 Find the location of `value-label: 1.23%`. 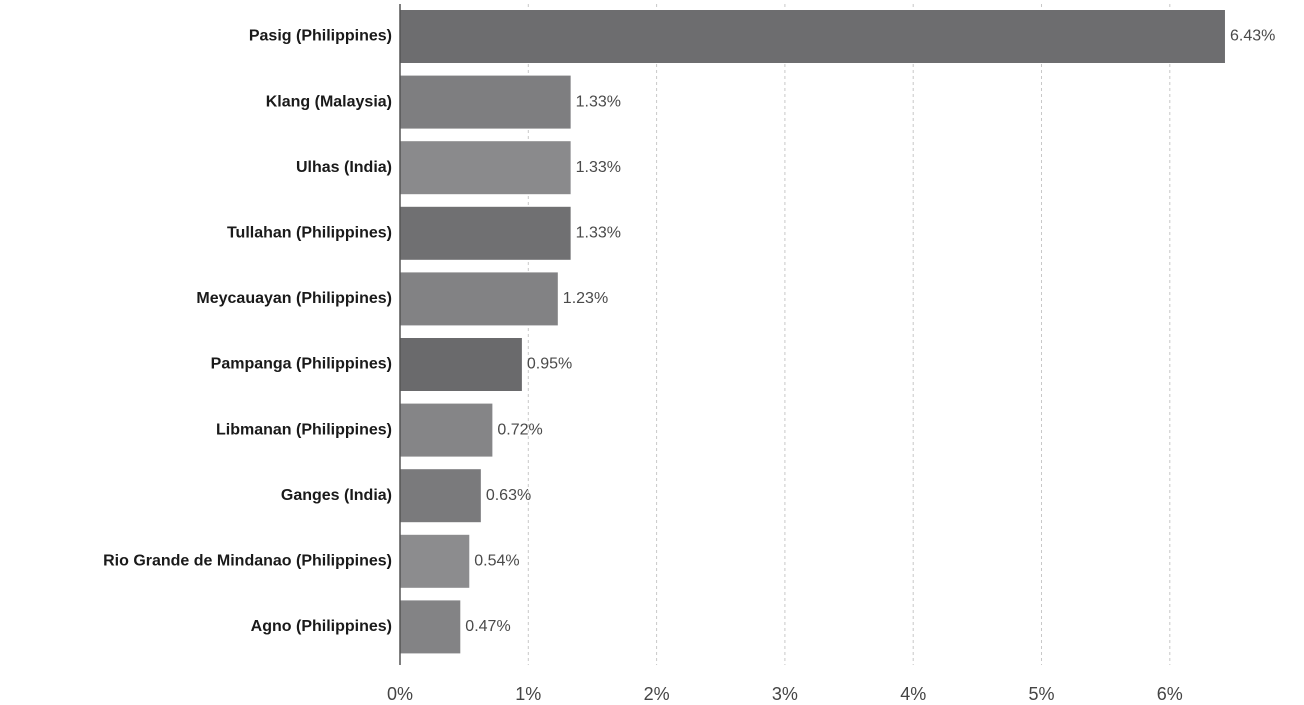

value-label: 1.23% is located at coordinates (585, 298).